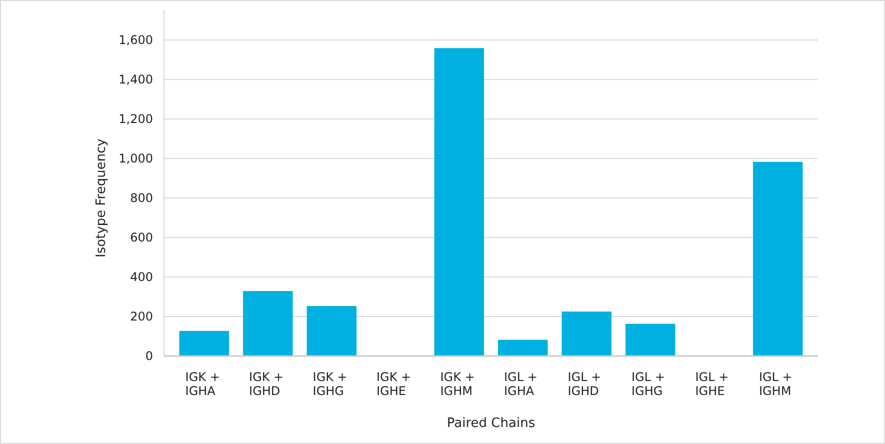  Describe the element at coordinates (202, 384) in the screenshot. I see `x-tick-label: IGK + IGHA` at that location.